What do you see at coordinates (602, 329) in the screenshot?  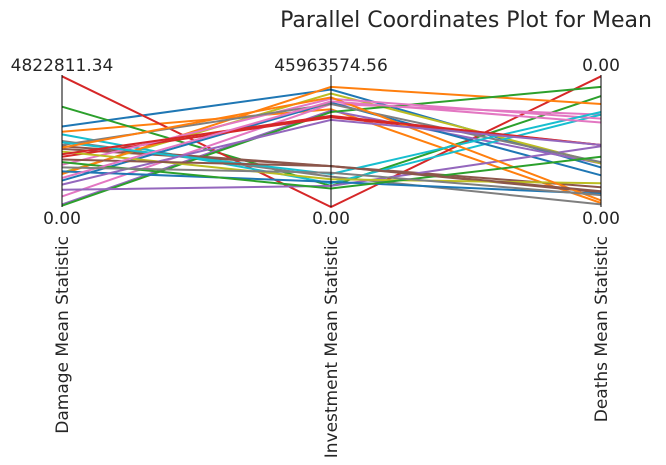 I see `axis-title-3: Deaths Mean Statistic` at bounding box center [602, 329].